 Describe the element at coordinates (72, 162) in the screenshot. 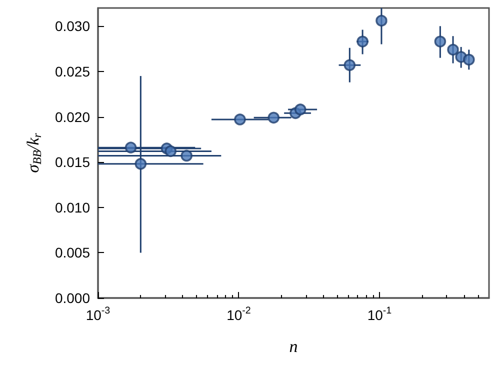

I see `y-tick-label: 0.015` at that location.